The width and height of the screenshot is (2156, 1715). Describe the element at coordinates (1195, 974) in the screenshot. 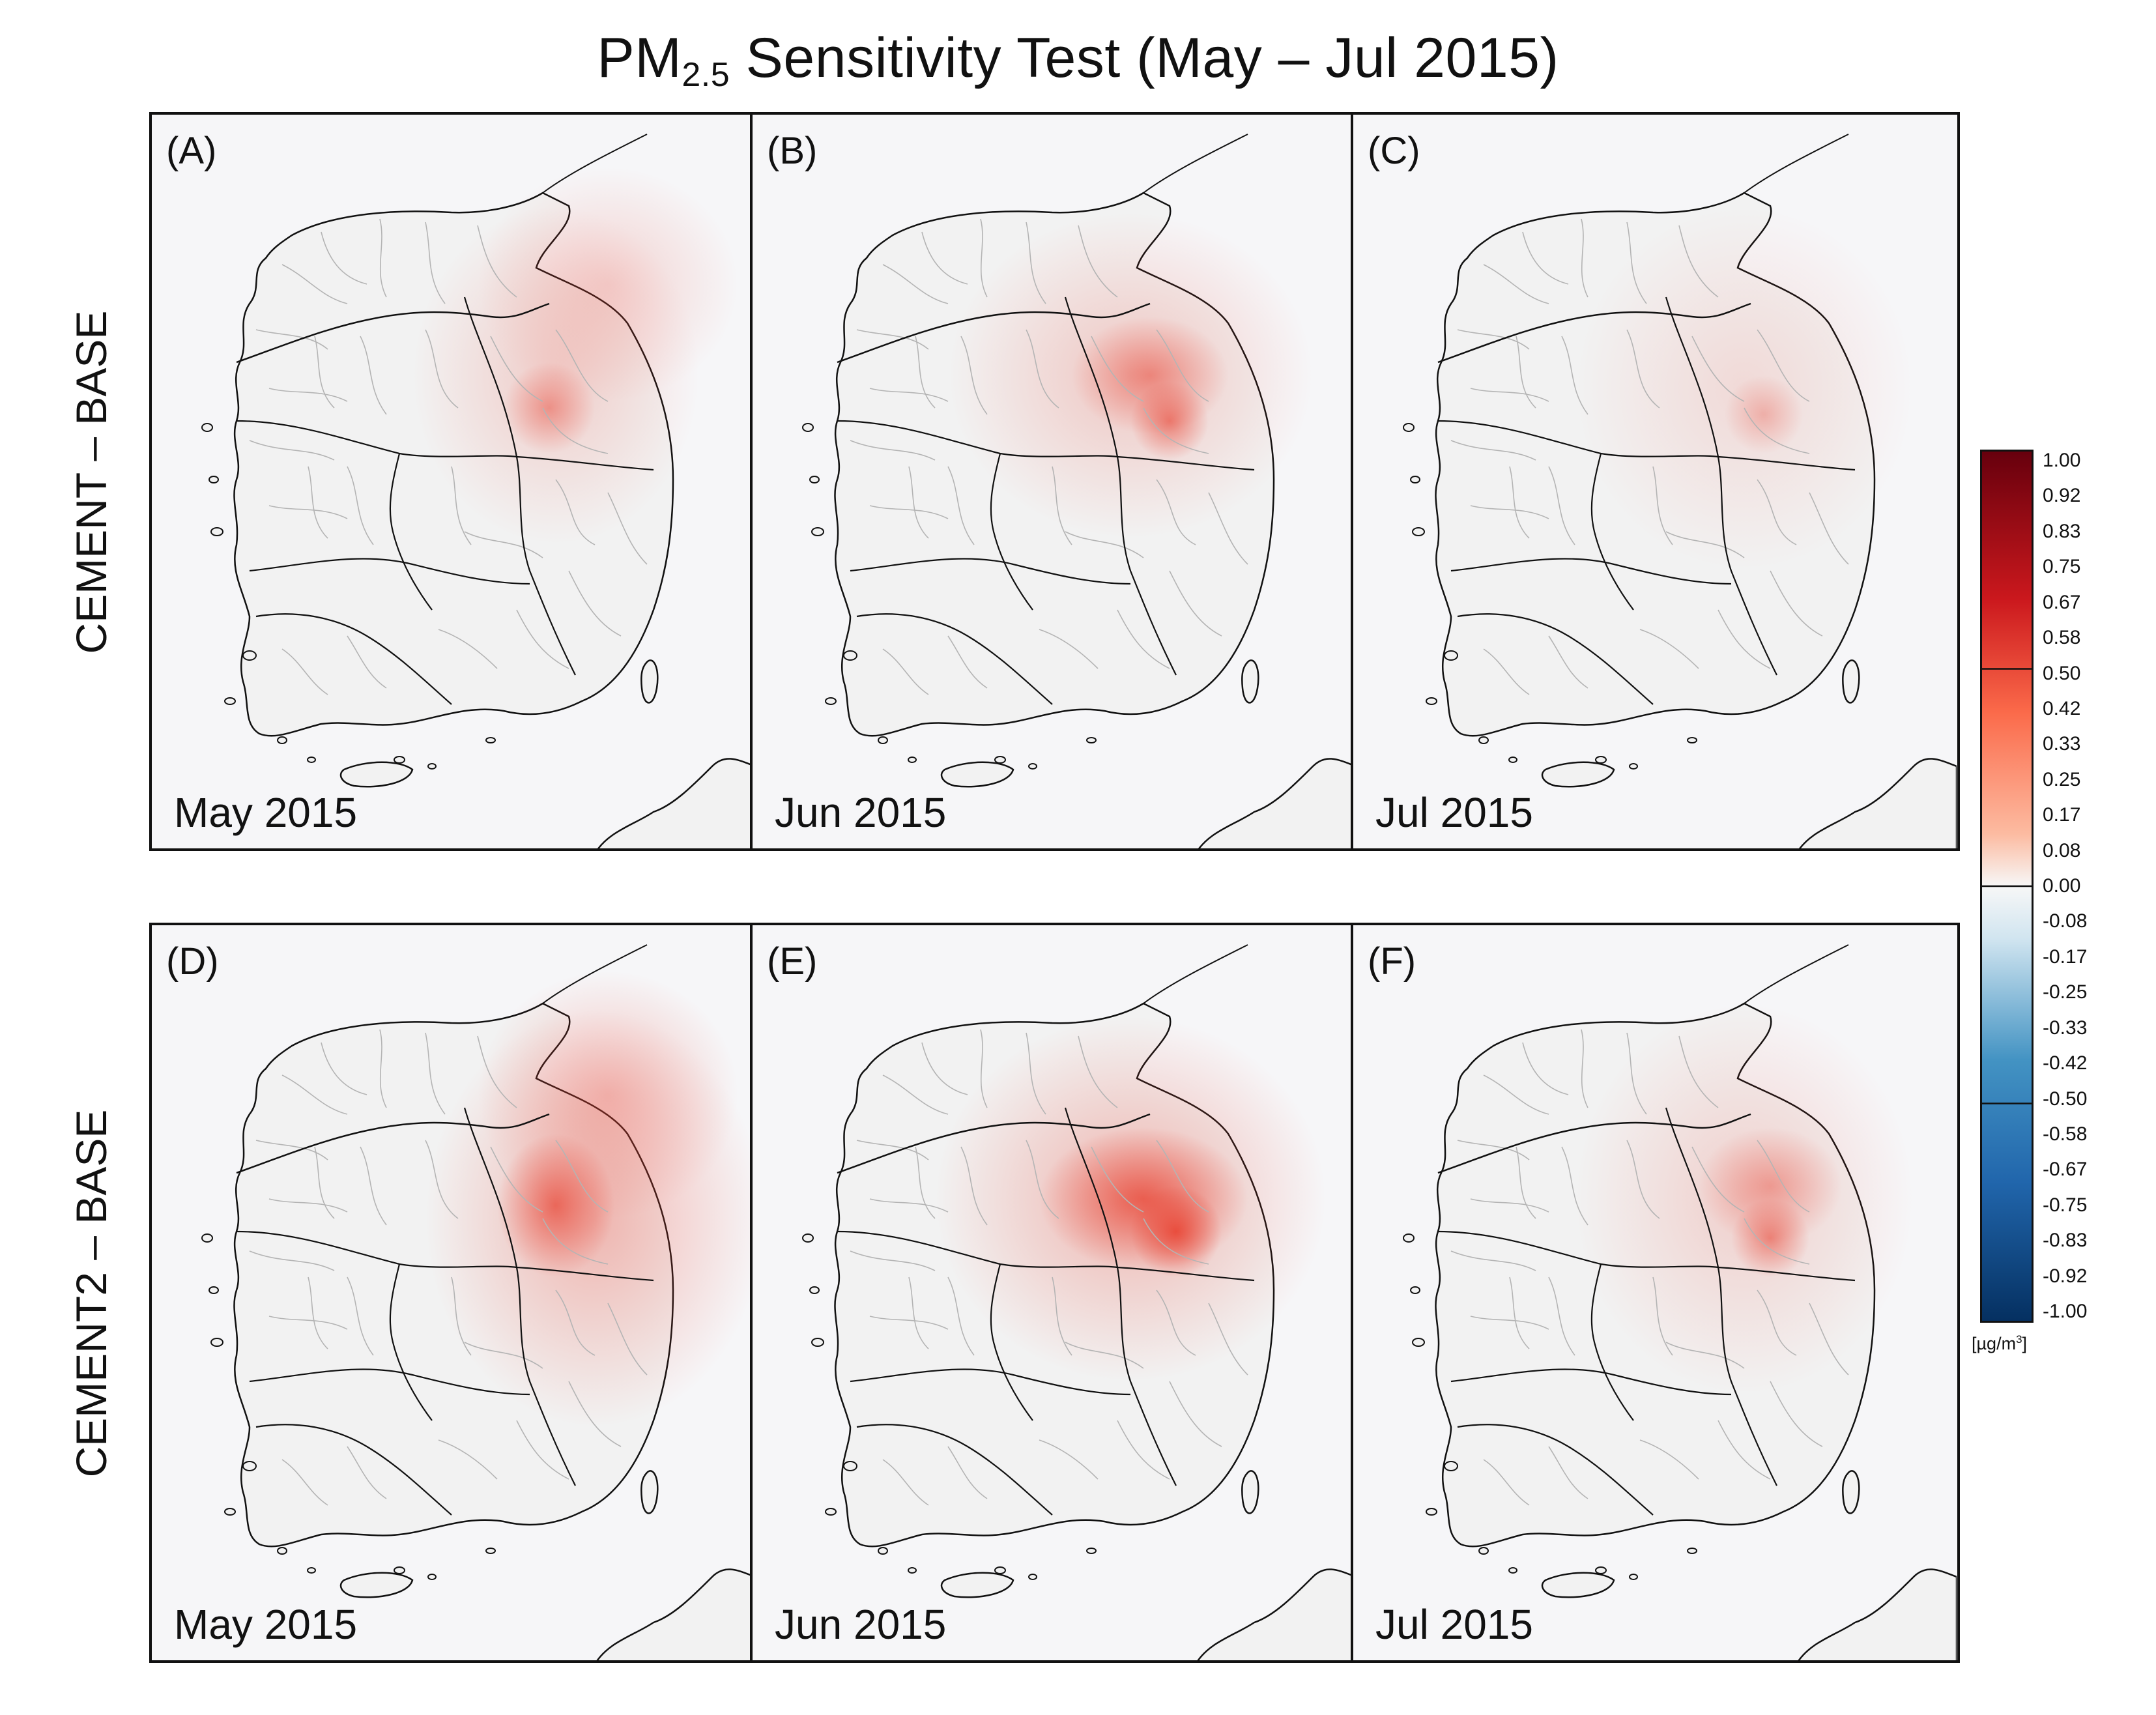

I see `northeast-coast` at that location.